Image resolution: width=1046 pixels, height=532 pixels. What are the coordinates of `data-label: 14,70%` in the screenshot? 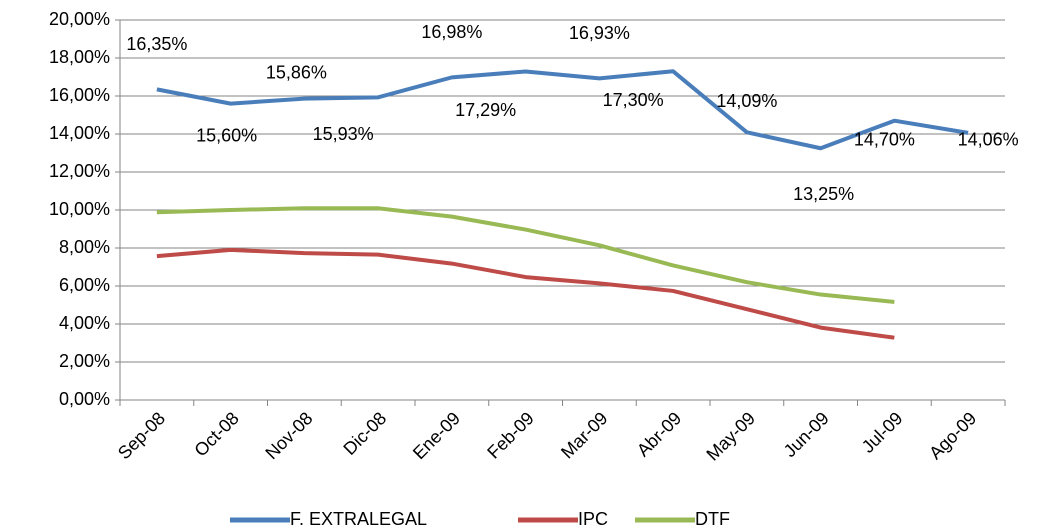 It's located at (884, 139).